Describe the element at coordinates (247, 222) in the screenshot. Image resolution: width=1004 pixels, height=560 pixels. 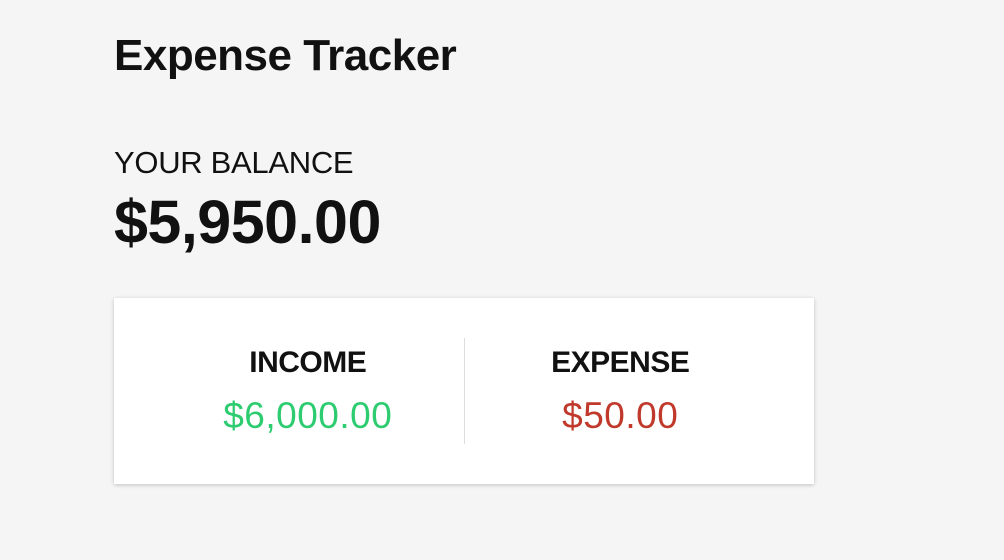
I see `balance-value: $5,950.00` at that location.